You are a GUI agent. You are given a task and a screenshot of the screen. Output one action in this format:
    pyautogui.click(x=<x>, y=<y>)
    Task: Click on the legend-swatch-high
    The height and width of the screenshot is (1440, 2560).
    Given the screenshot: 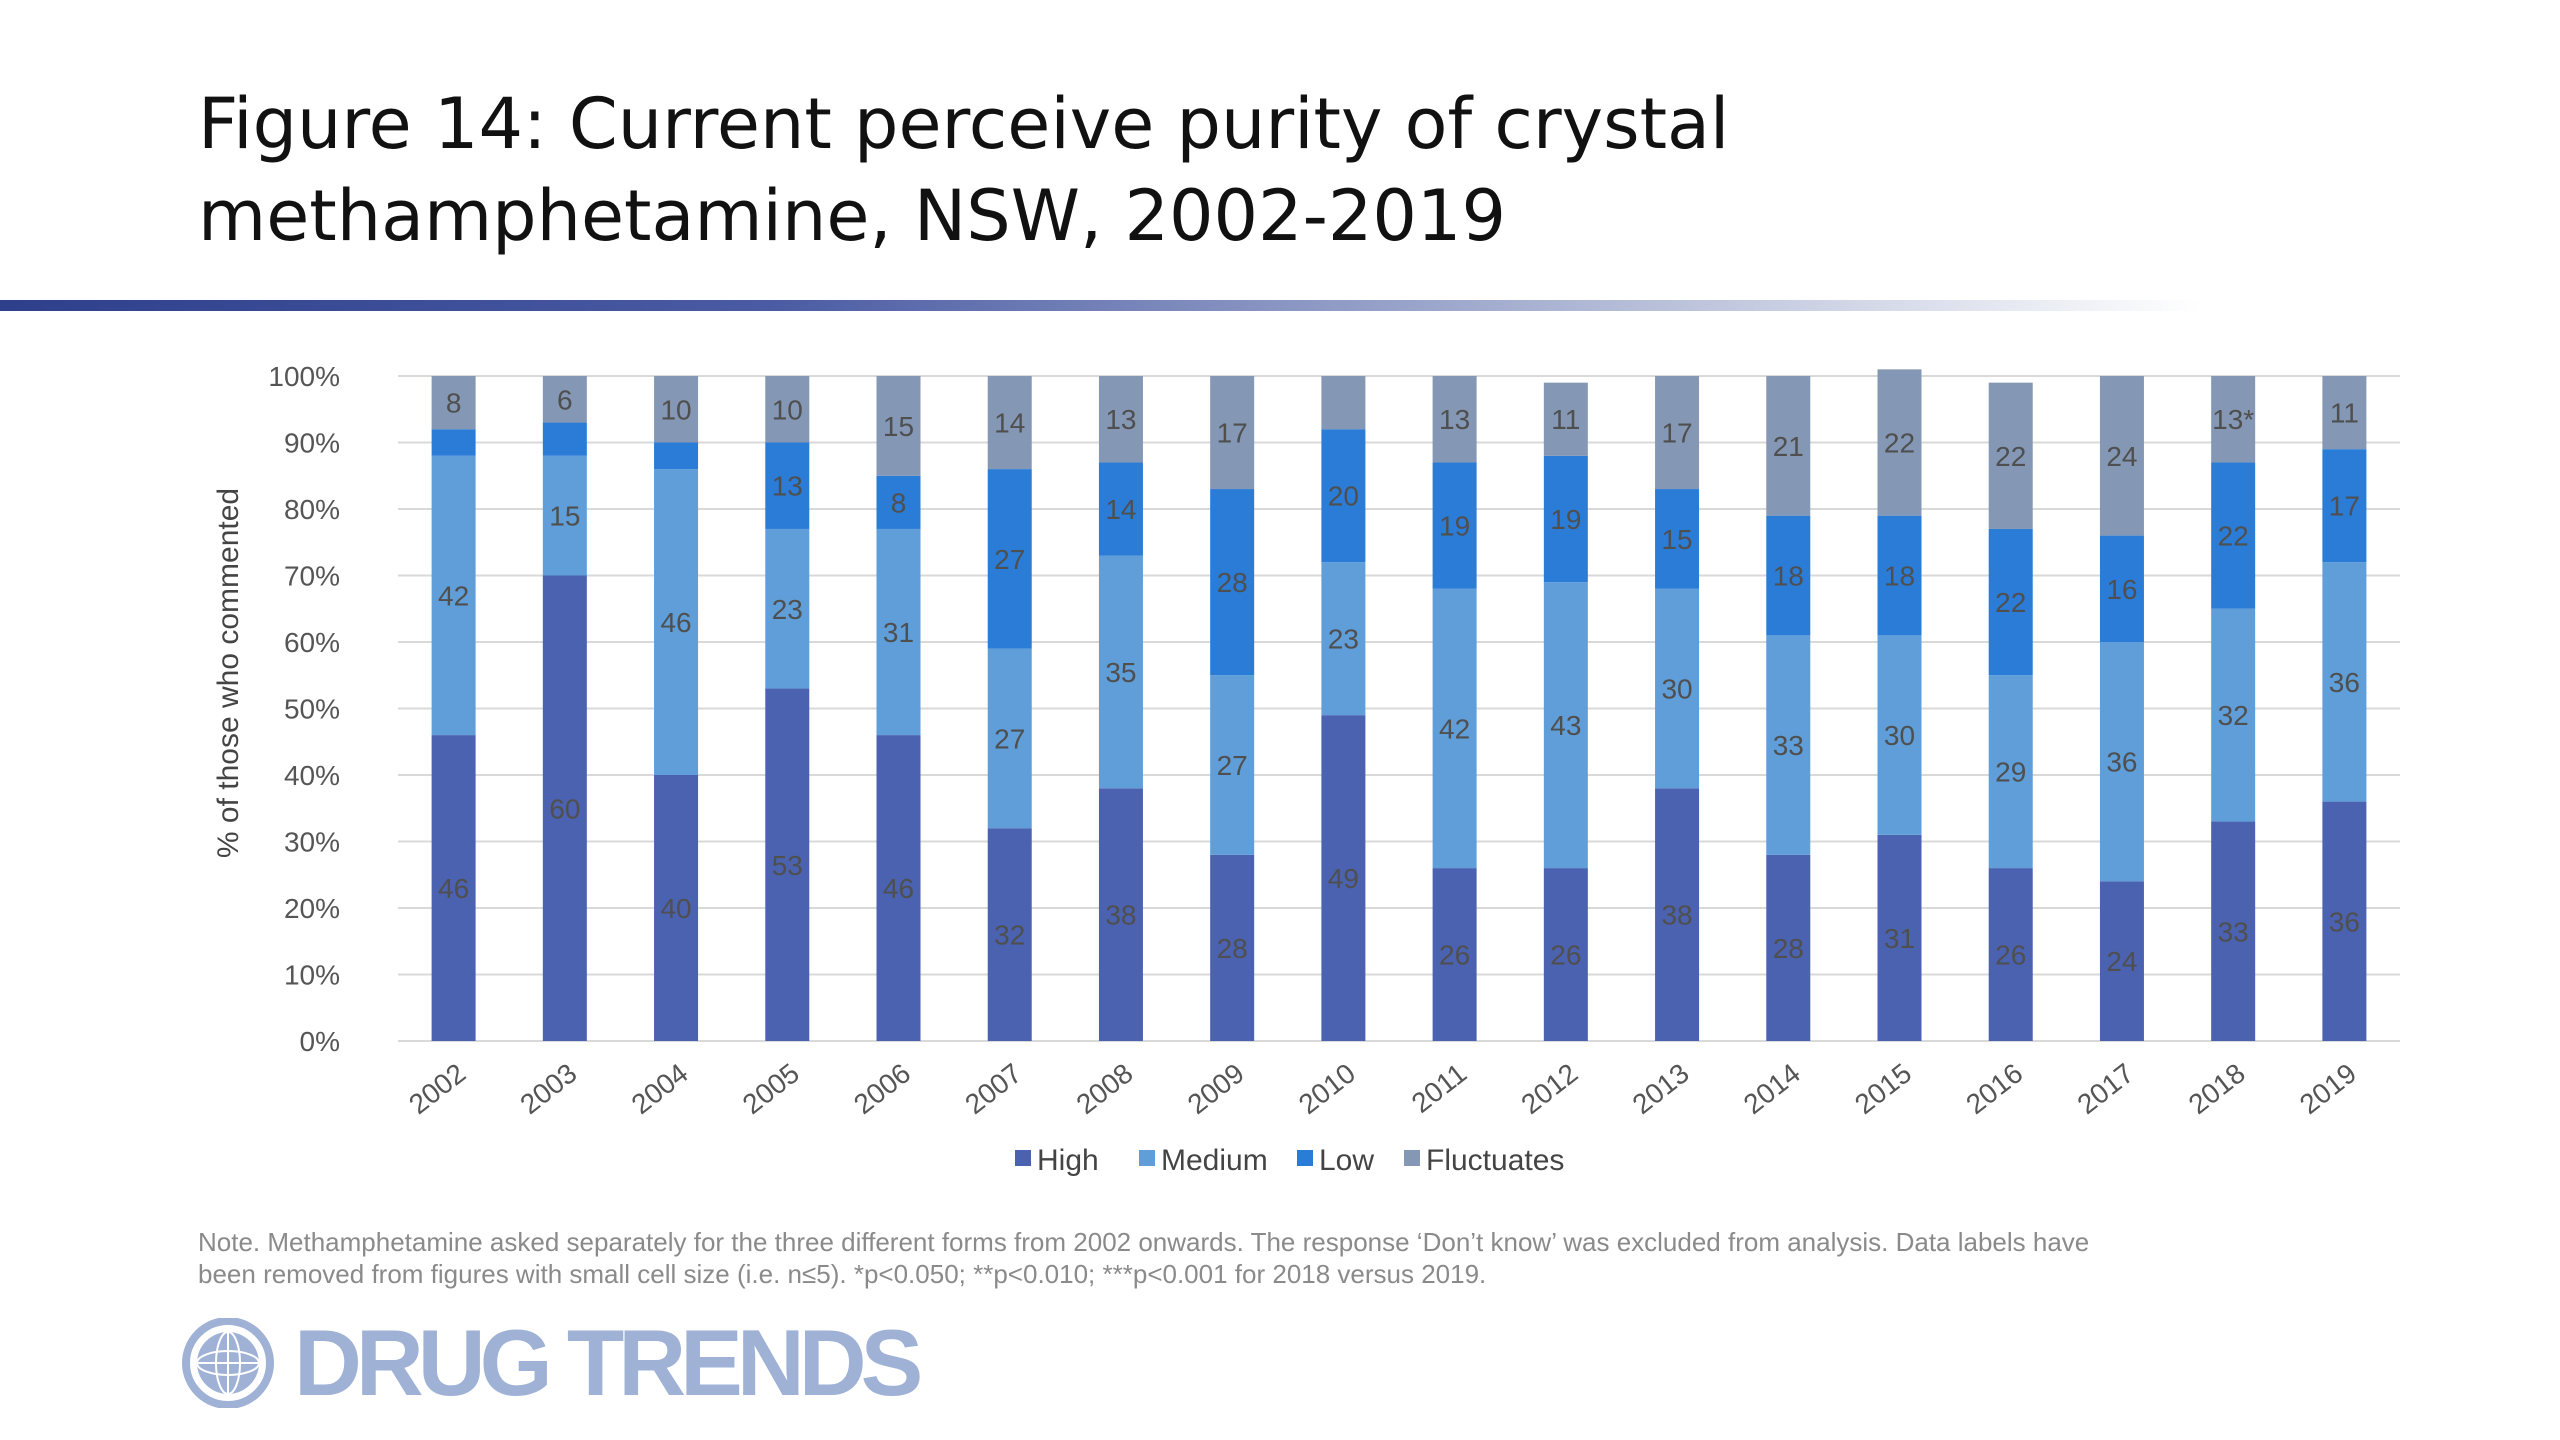 What is the action you would take?
    pyautogui.click(x=1023, y=1158)
    